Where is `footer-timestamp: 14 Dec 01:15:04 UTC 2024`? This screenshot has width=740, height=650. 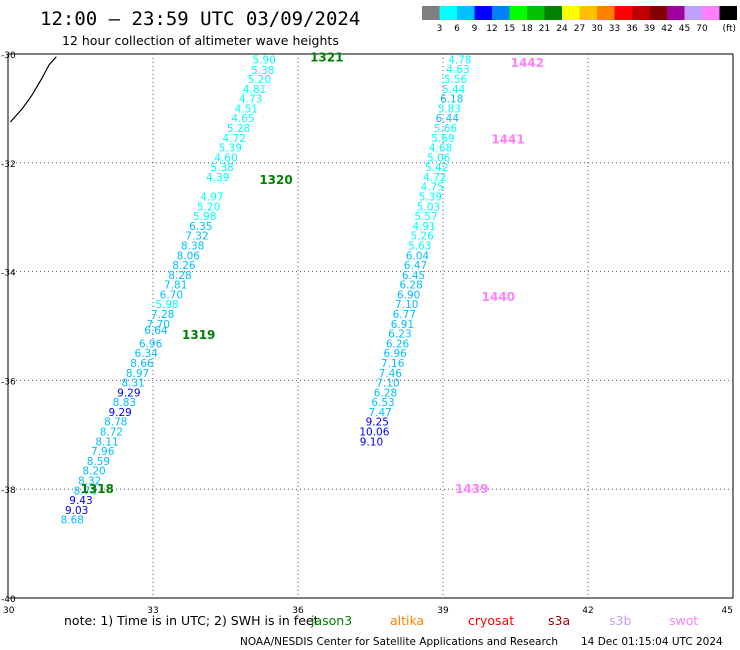
footer-timestamp: 14 Dec 01:15:04 UTC 2024 is located at coordinates (652, 642).